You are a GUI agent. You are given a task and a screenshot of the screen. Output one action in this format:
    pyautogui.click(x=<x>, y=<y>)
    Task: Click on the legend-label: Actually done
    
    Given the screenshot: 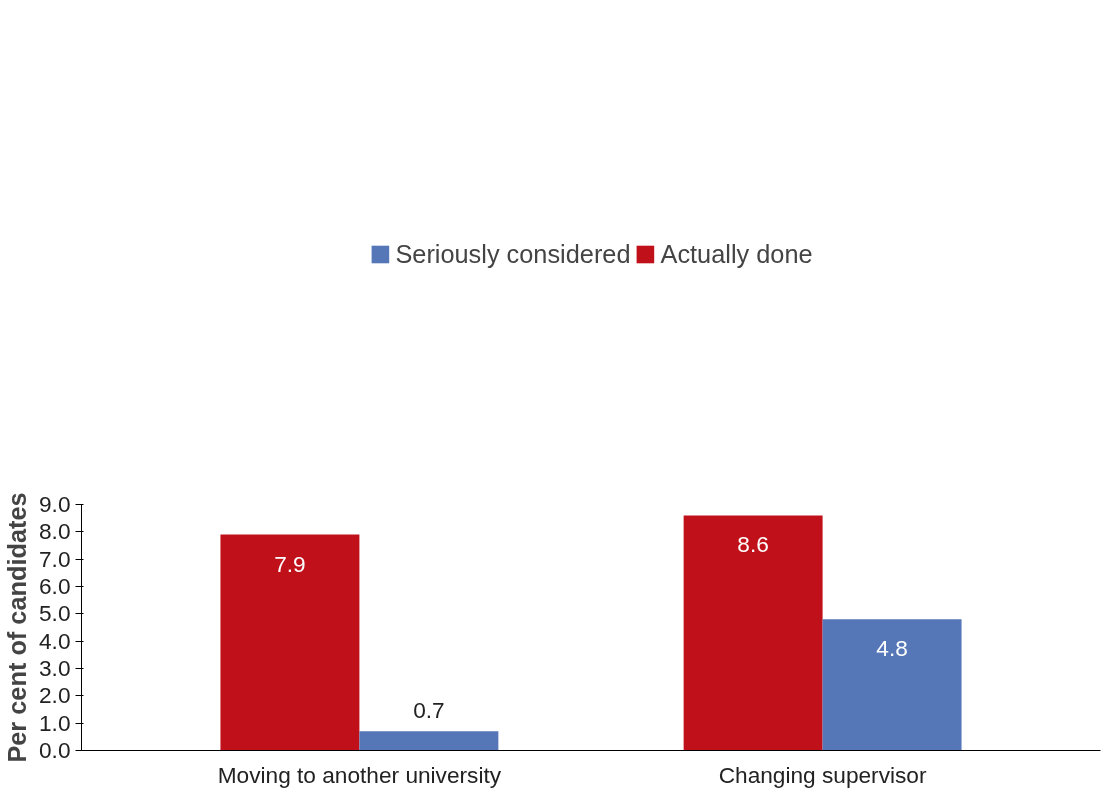 What is the action you would take?
    pyautogui.click(x=736, y=254)
    